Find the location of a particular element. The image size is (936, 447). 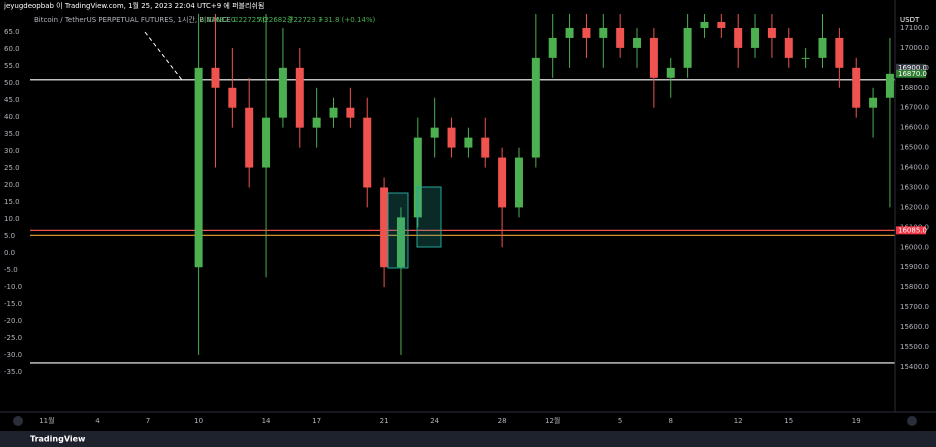

x-tick-label: 19 is located at coordinates (856, 421).